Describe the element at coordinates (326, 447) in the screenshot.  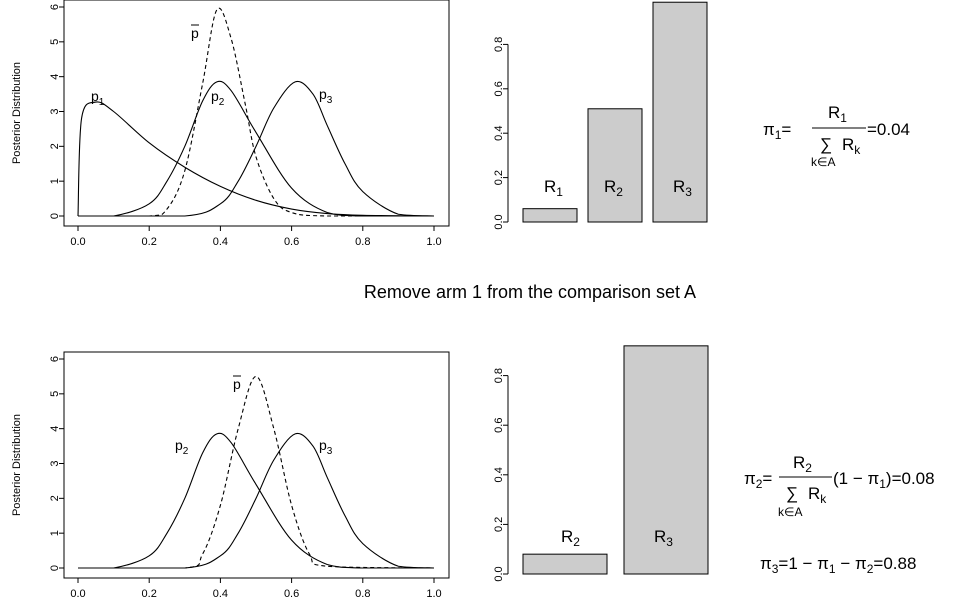
I see `bottom-label-p3: p3` at that location.